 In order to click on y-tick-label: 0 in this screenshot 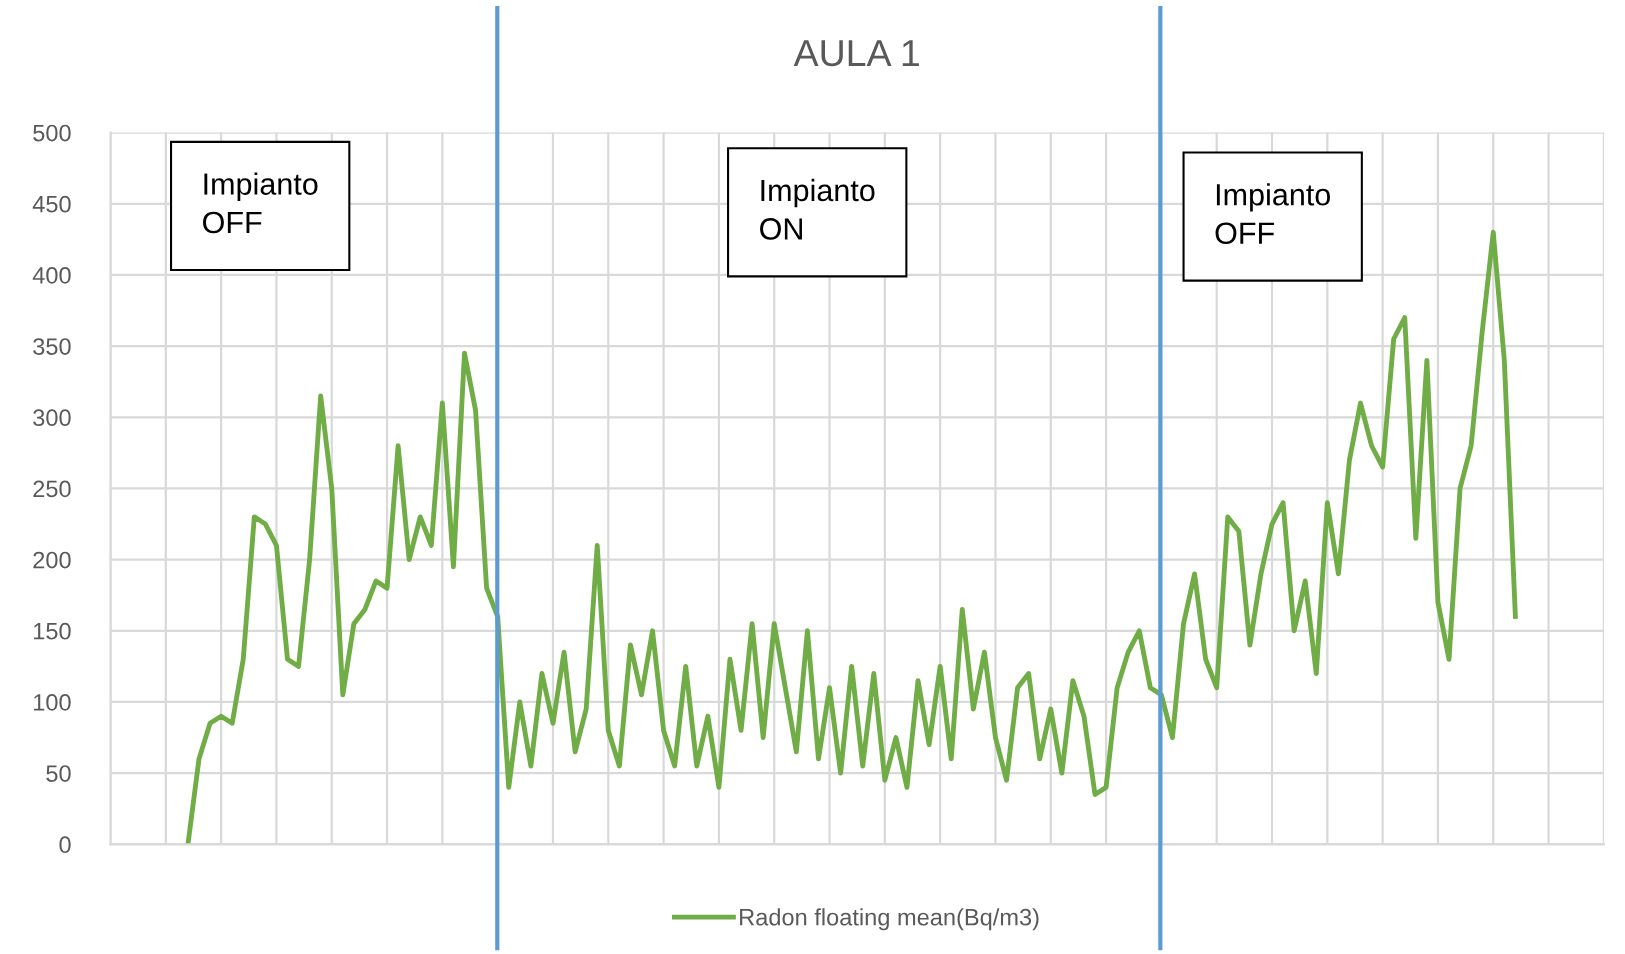, I will do `click(65, 845)`.